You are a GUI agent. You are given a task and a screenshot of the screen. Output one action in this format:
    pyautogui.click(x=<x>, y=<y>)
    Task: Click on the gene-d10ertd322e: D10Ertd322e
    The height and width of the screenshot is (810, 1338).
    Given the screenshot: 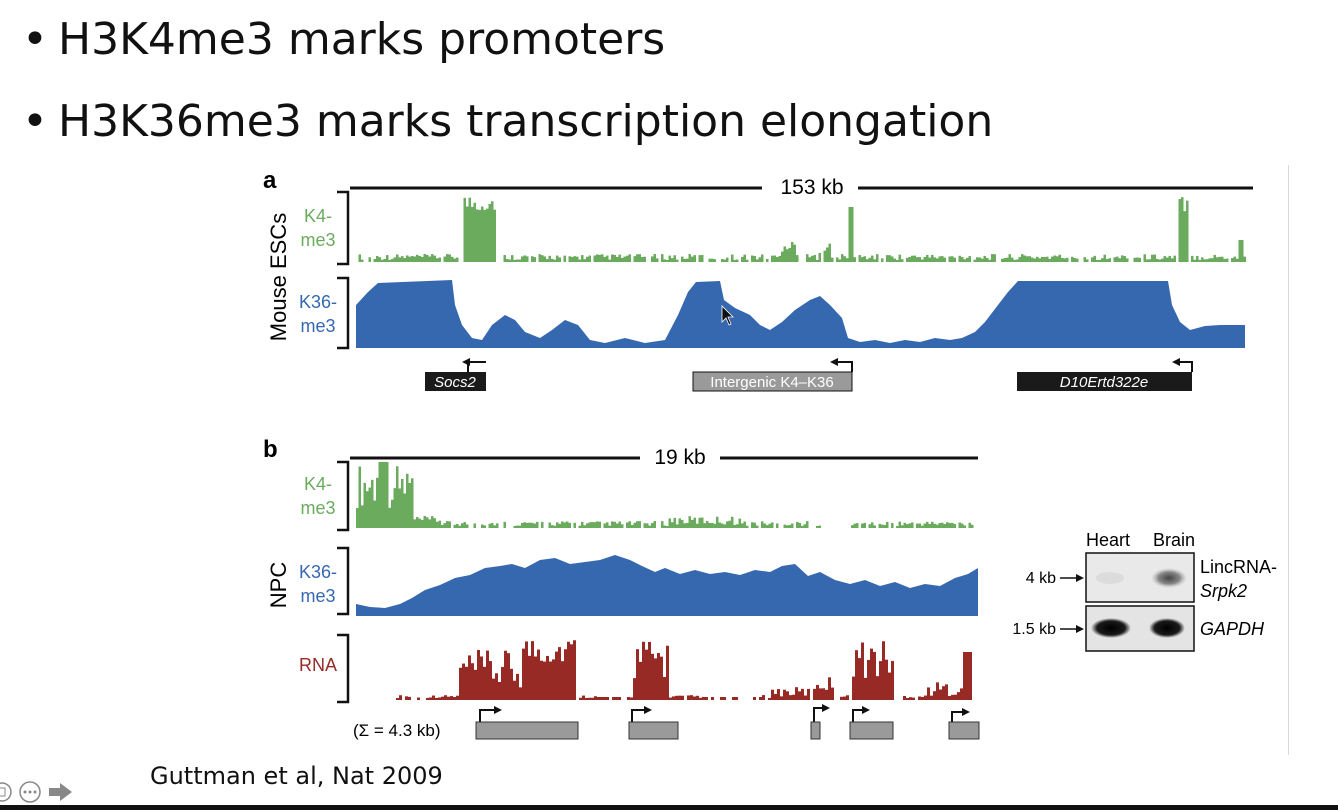 What is the action you would take?
    pyautogui.click(x=1105, y=374)
    